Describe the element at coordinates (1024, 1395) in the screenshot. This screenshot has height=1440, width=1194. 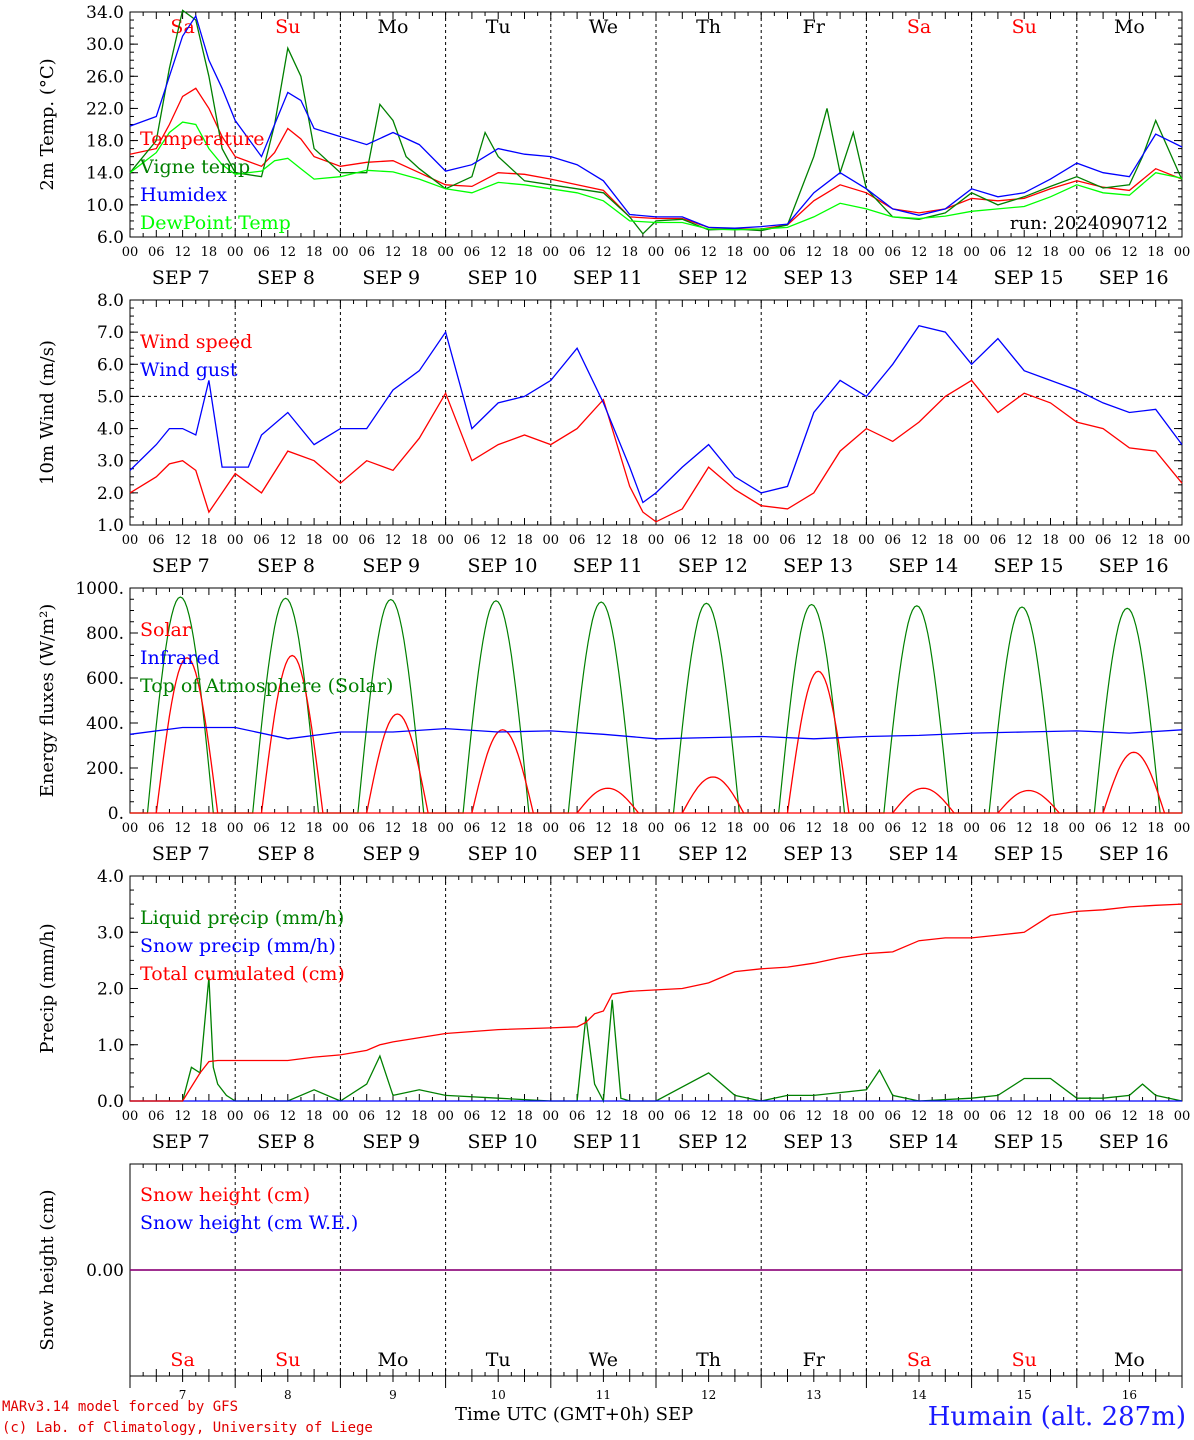
I see `day-number-label: 15` at that location.